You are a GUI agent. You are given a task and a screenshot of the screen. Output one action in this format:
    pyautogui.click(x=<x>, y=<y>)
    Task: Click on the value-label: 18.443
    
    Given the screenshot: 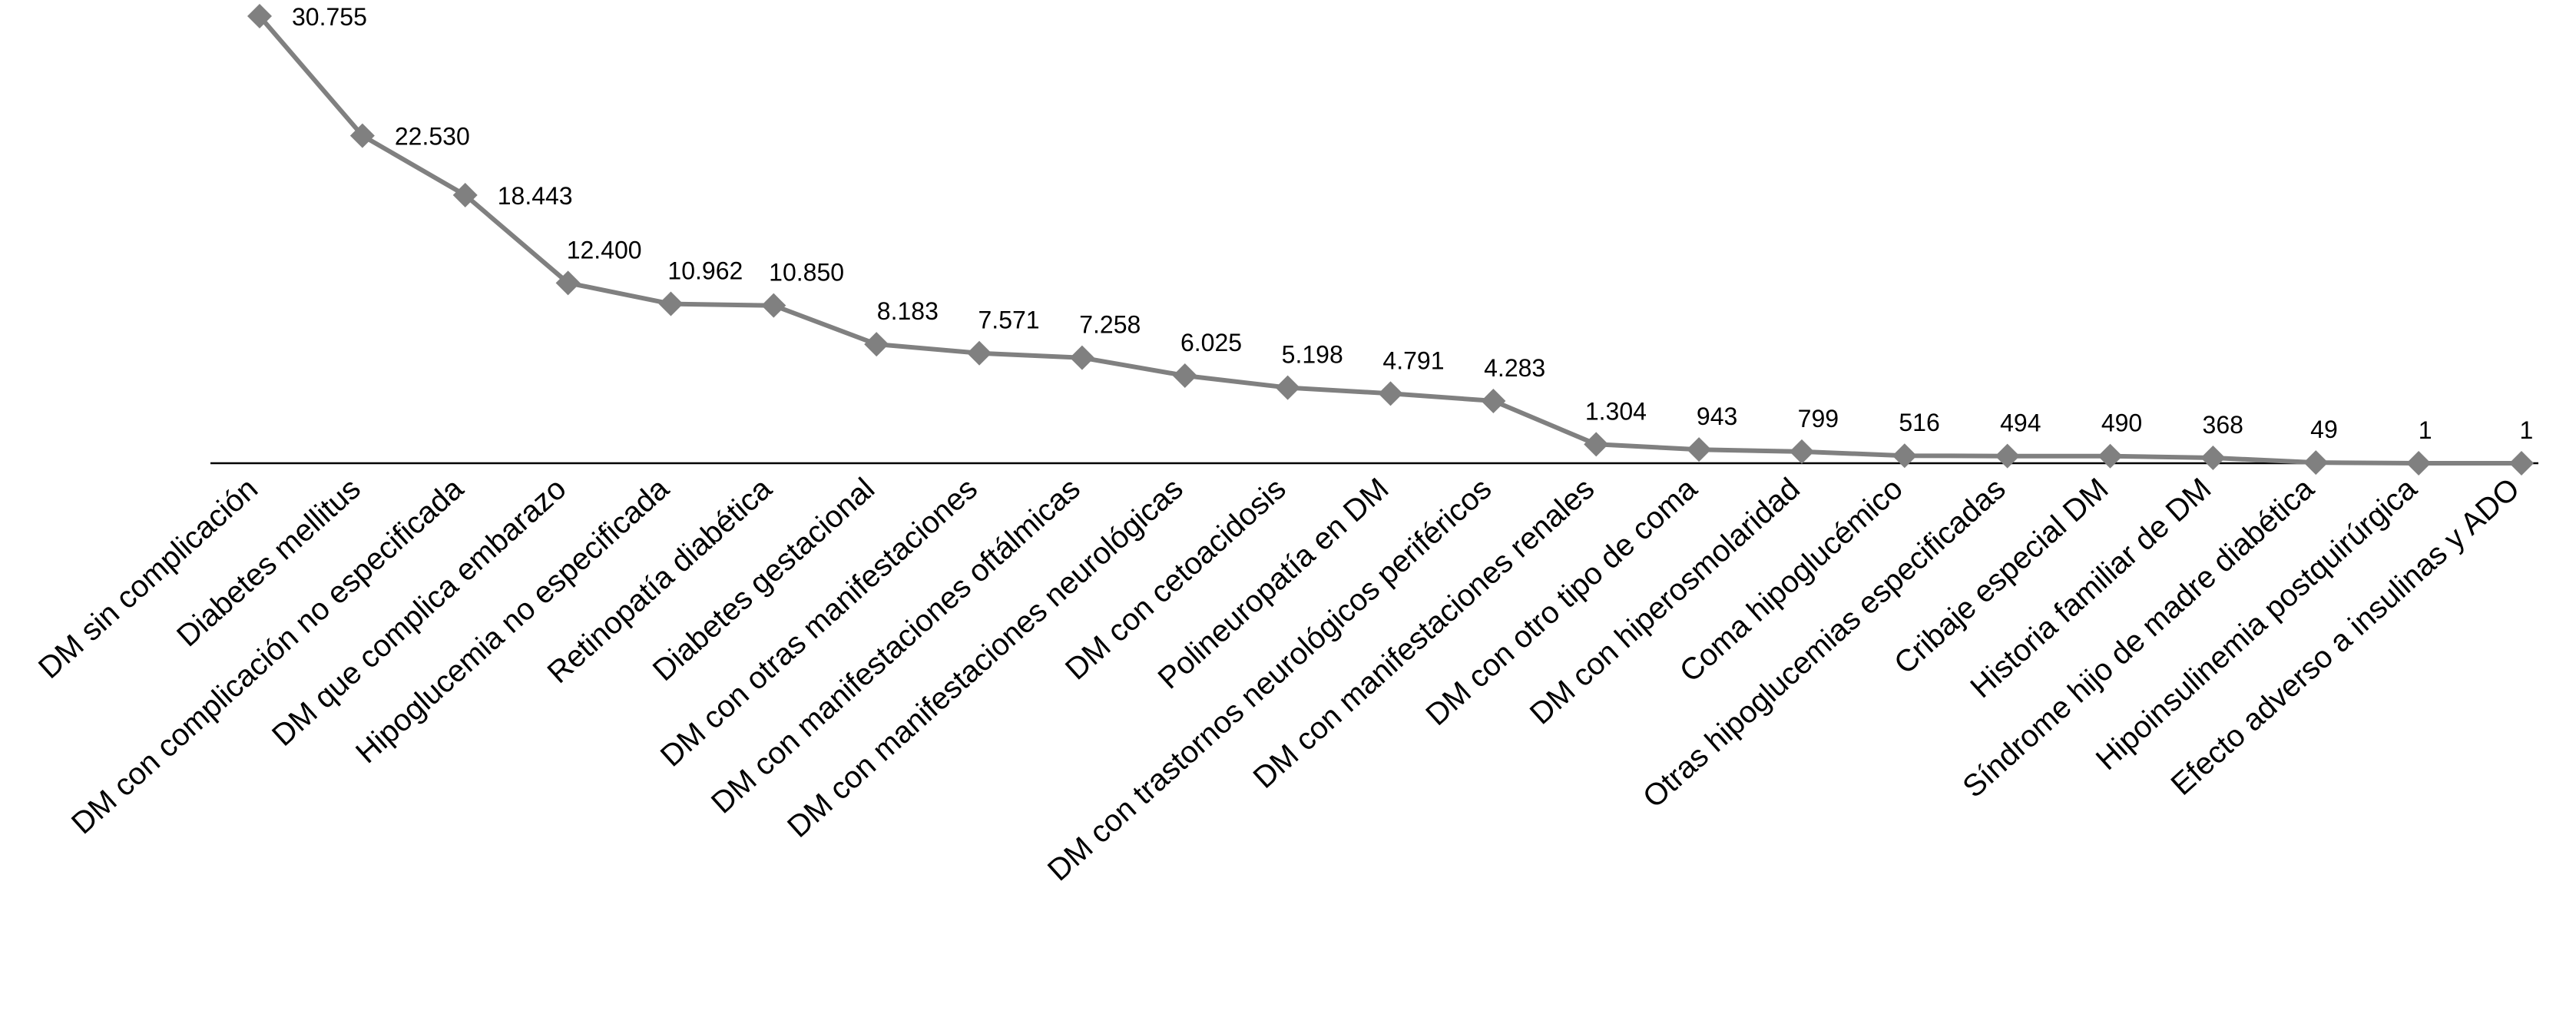 What is the action you would take?
    pyautogui.click(x=535, y=196)
    